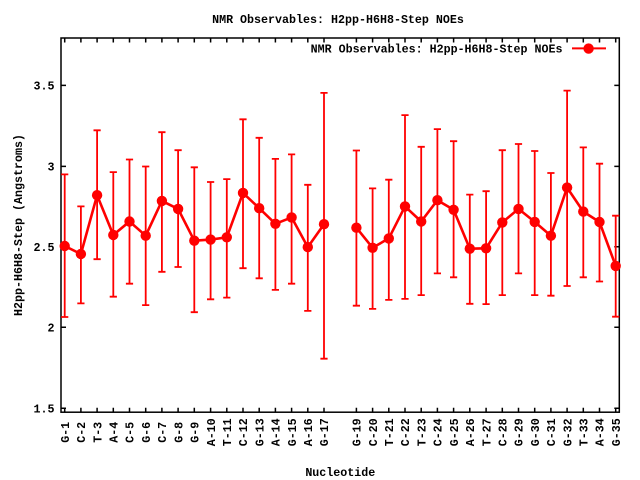 This screenshot has height=480, width=640. Describe the element at coordinates (66, 432) in the screenshot. I see `svg-text: G-1` at that location.